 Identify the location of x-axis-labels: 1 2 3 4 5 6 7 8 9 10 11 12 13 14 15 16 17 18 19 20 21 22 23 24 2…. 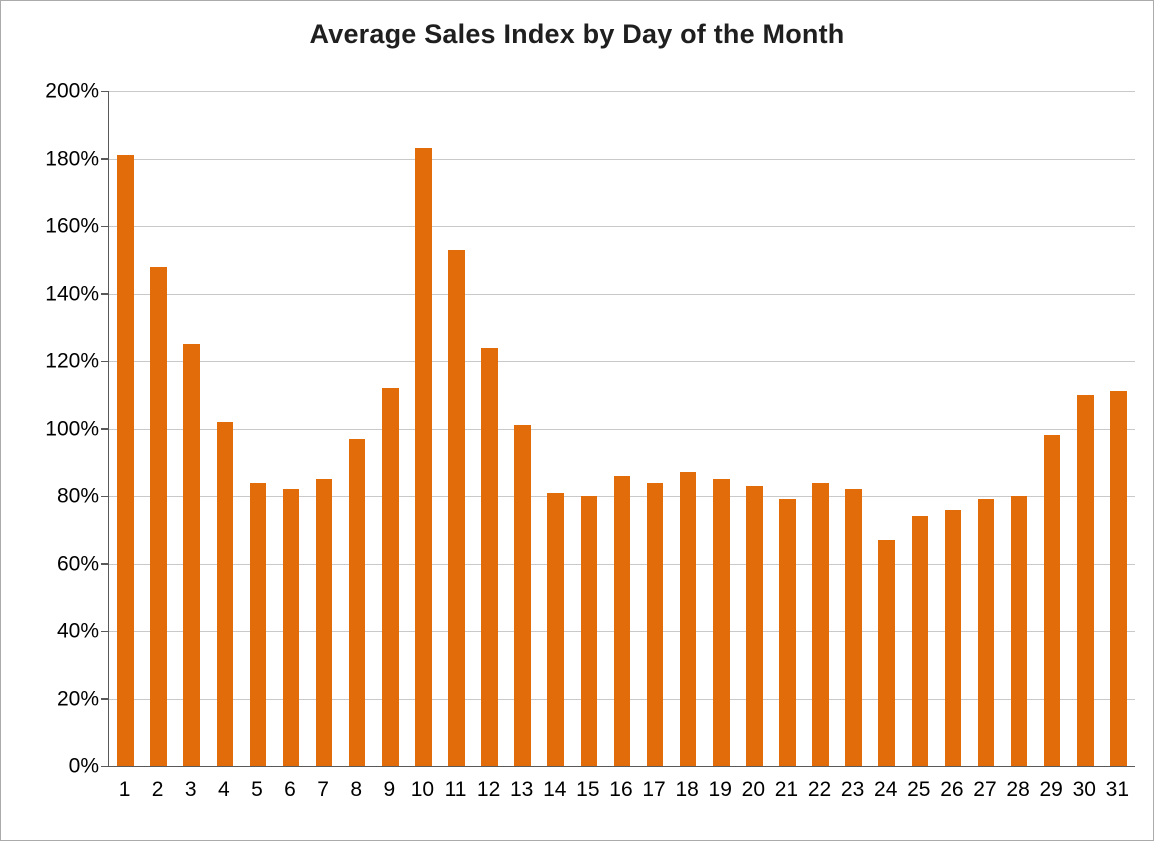
(621, 789).